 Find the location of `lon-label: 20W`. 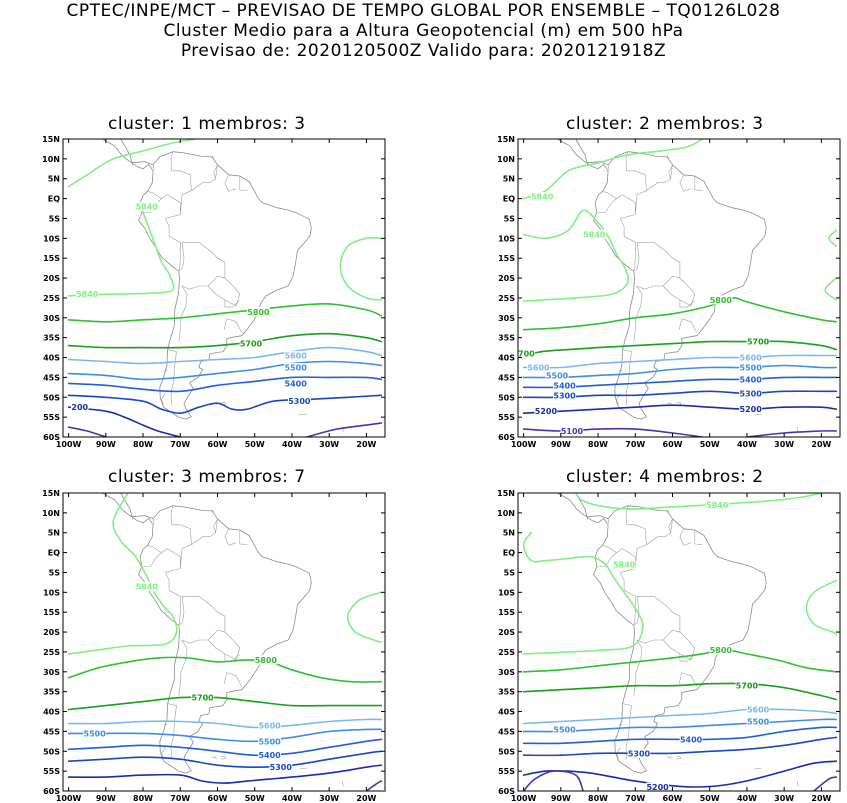

lon-label: 20W is located at coordinates (821, 444).